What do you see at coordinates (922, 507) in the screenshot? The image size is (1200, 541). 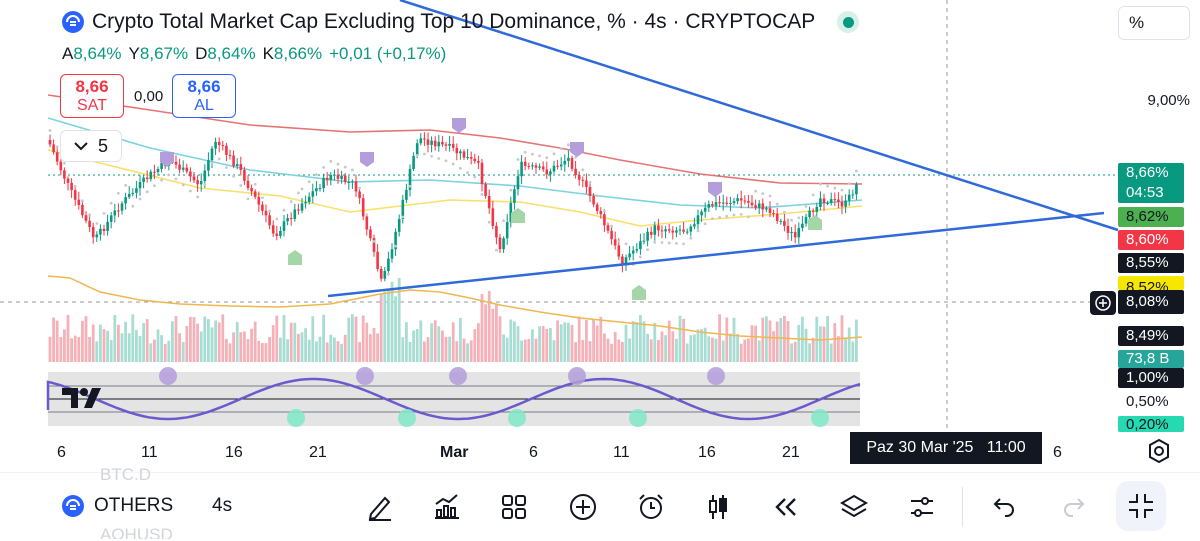 I see `settings-sliders-button` at bounding box center [922, 507].